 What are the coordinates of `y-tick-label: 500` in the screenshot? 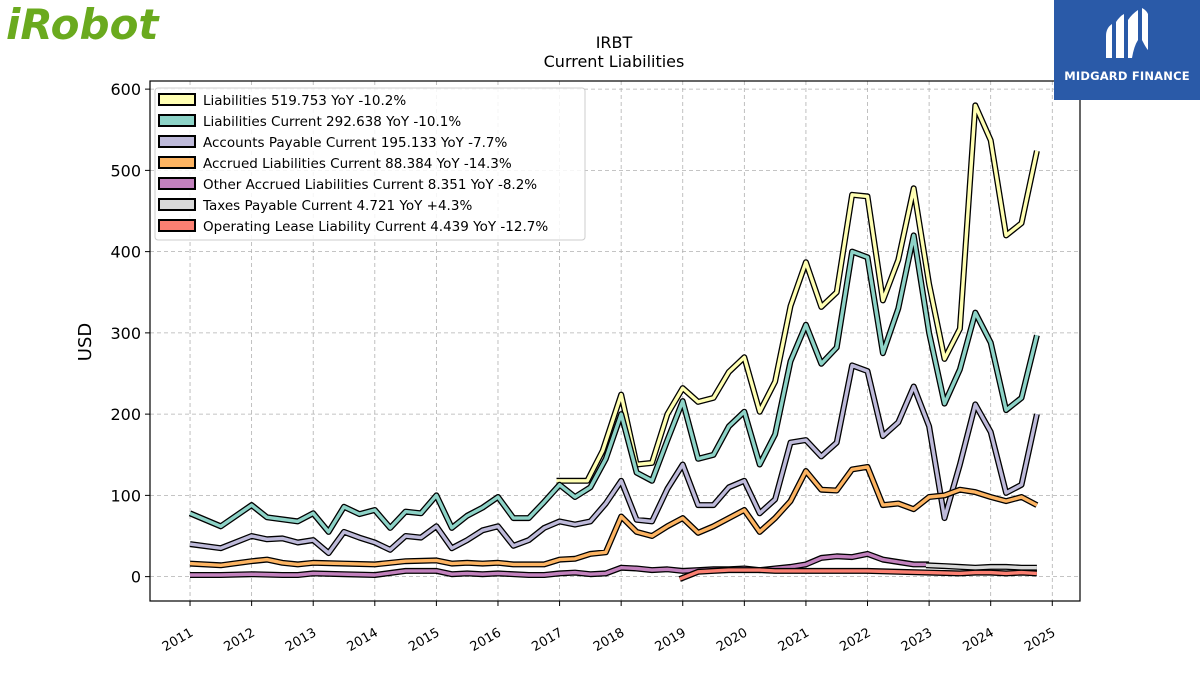 It's located at (125, 170).